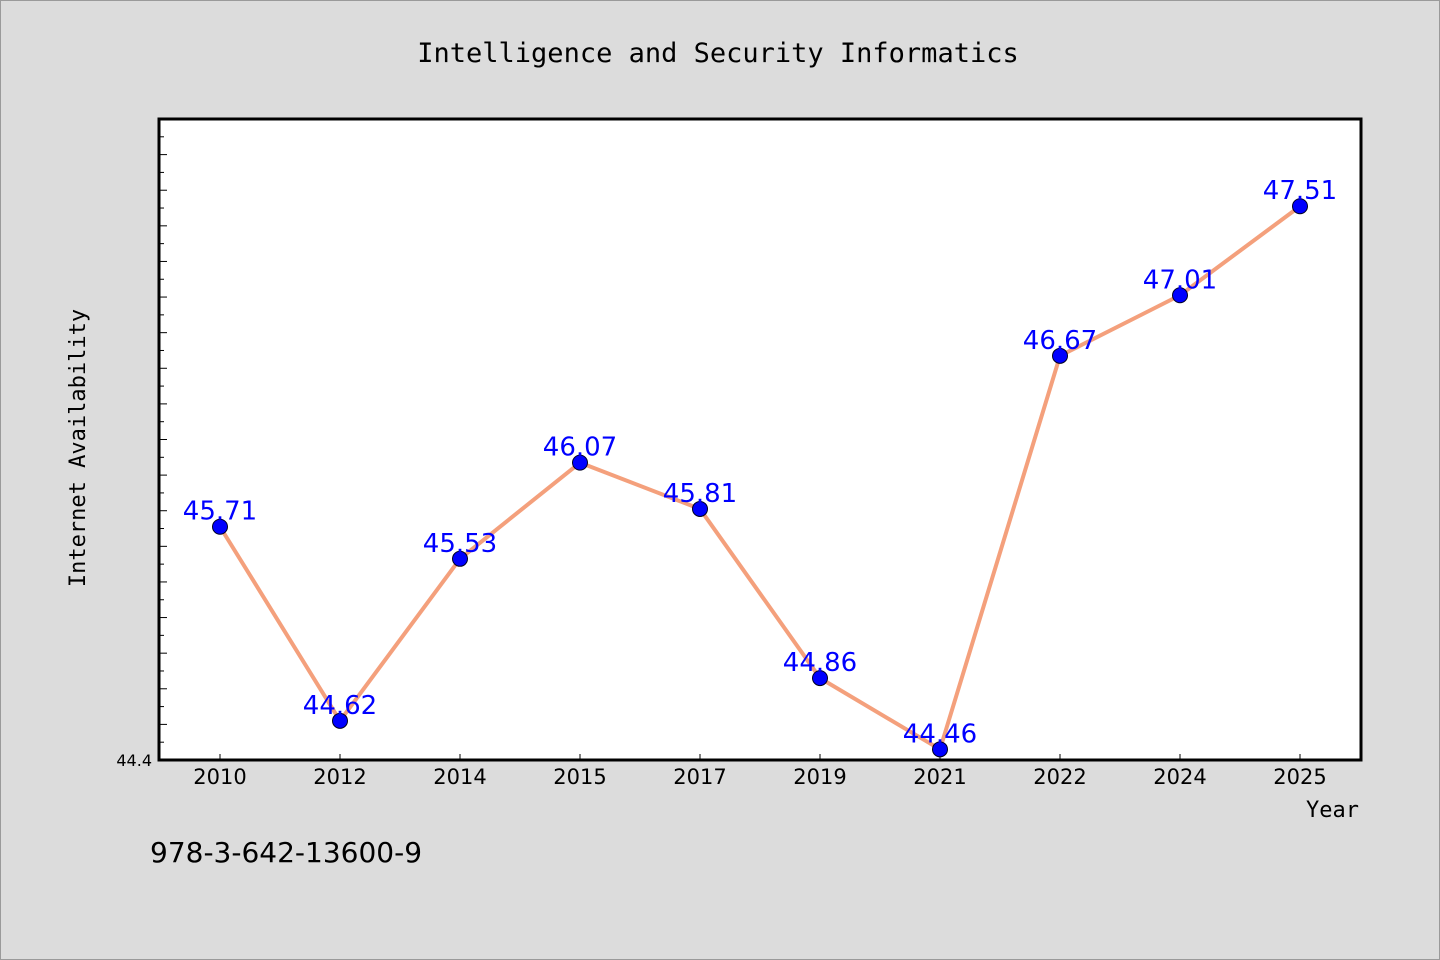 The height and width of the screenshot is (960, 1440). Describe the element at coordinates (820, 663) in the screenshot. I see `data-label: 44.86` at that location.